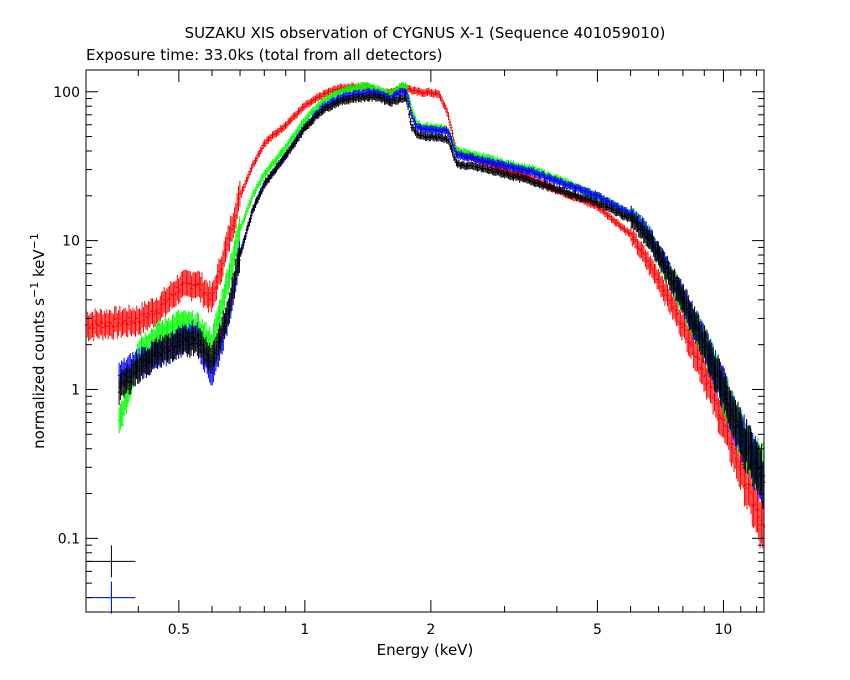 The height and width of the screenshot is (680, 850). Describe the element at coordinates (597, 630) in the screenshot. I see `x-tick-label: 5` at that location.